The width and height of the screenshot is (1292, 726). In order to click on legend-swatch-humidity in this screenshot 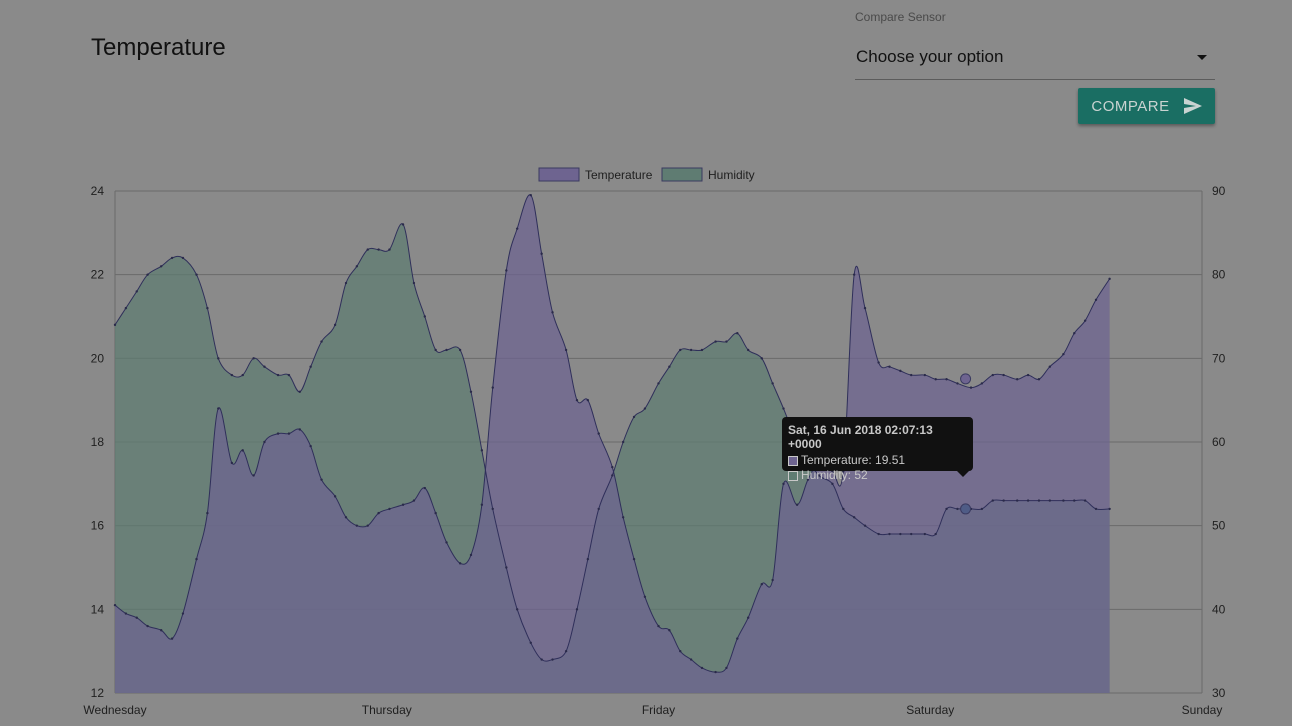, I will do `click(682, 174)`.